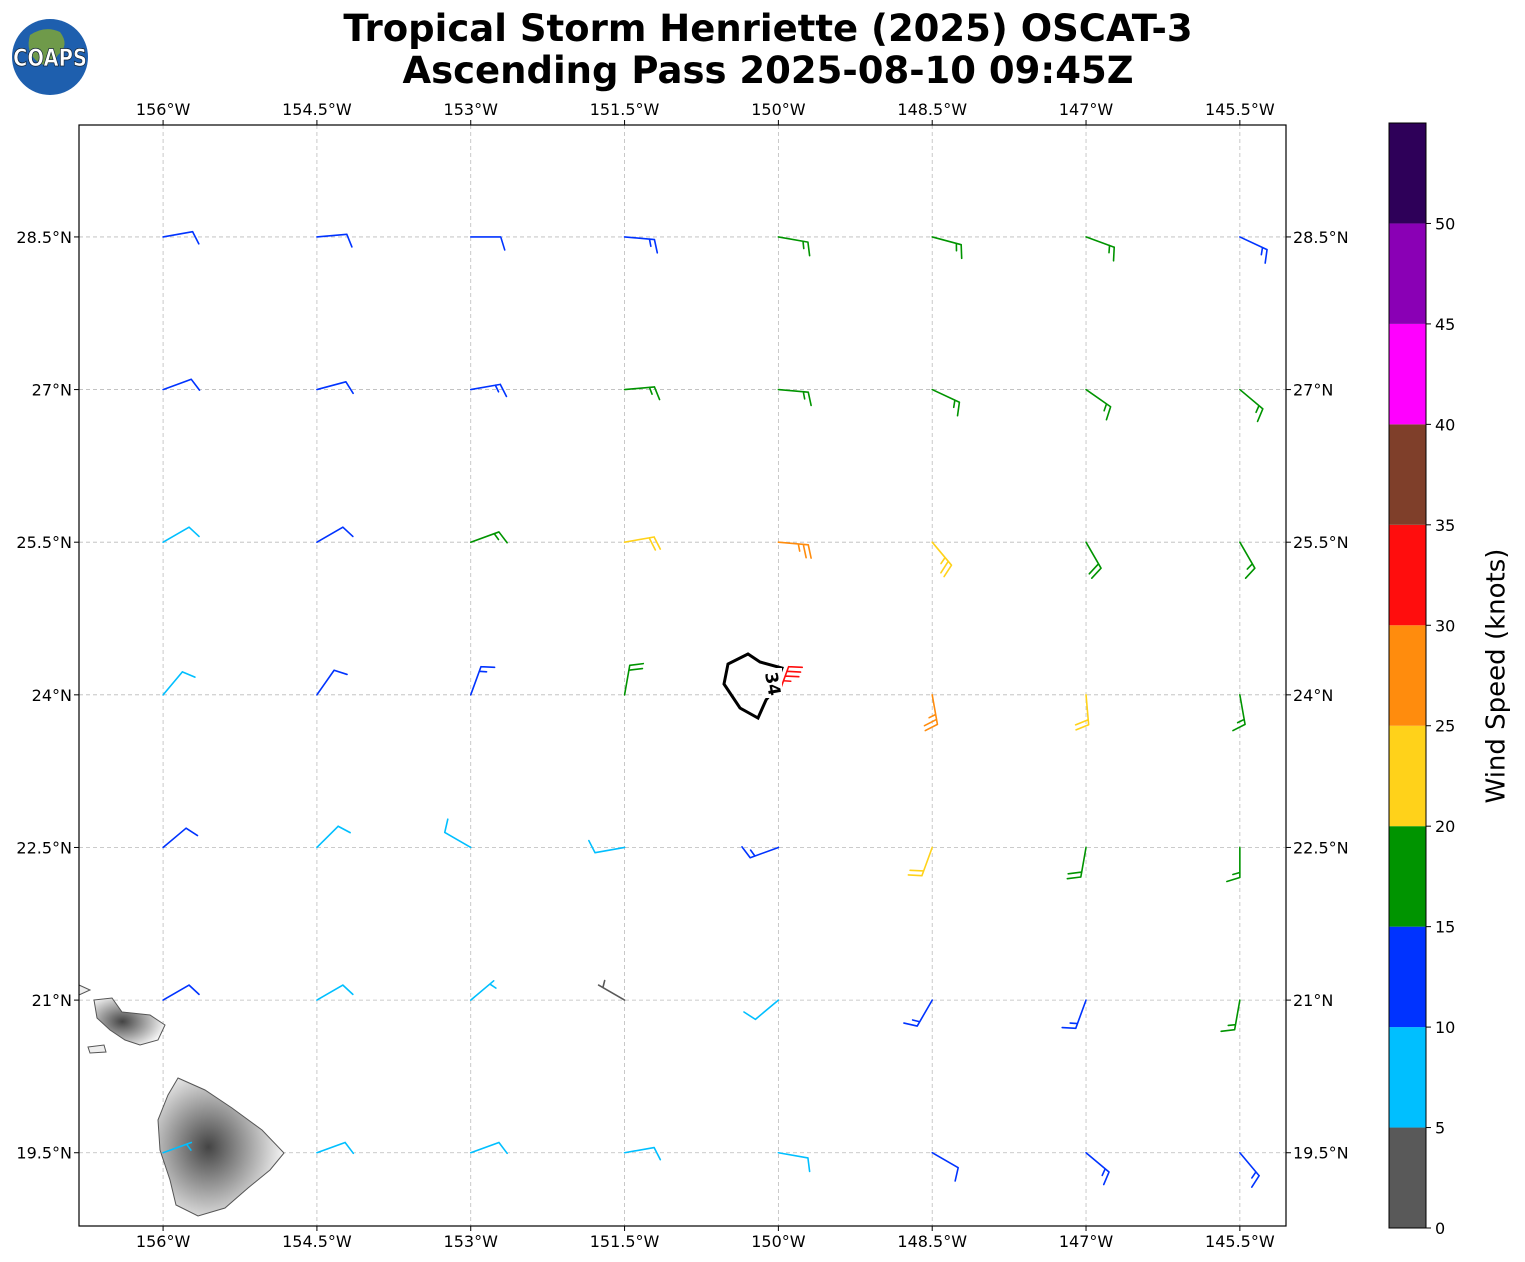  I want to click on y-tick-label: 19.5°N, so click(1321, 1153).